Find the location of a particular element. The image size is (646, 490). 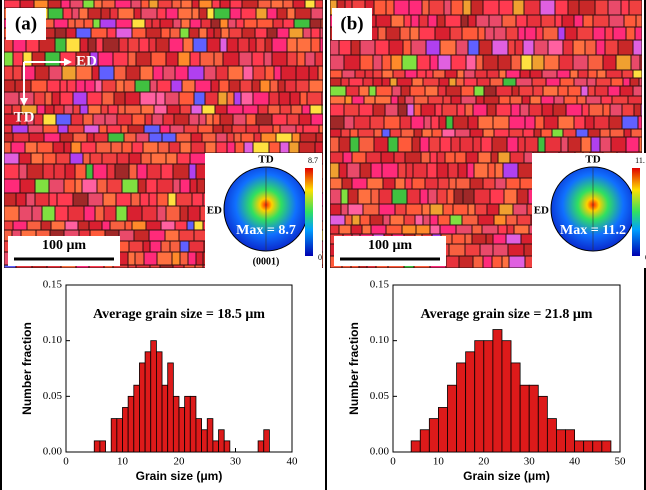

x-tick-label: 10 is located at coordinates (439, 462).